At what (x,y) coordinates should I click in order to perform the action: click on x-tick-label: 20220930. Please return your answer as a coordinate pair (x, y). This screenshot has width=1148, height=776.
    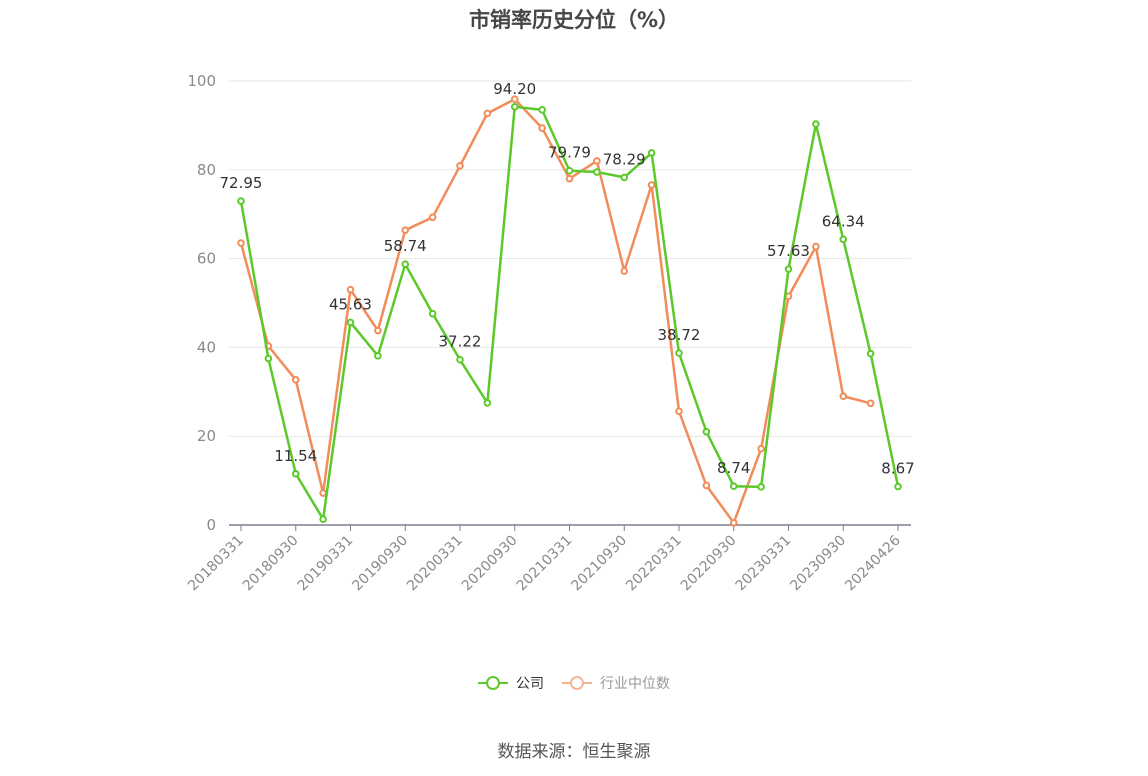
    Looking at the image, I should click on (709, 564).